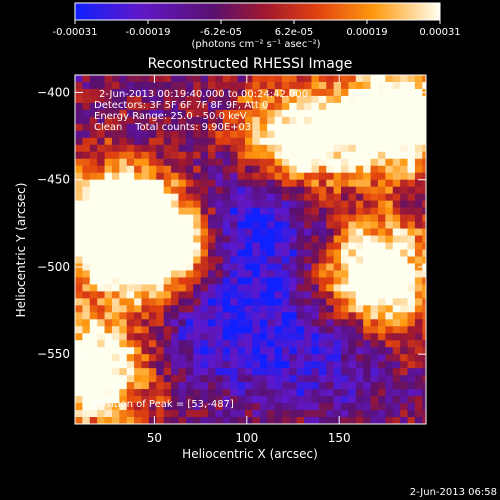 Image resolution: width=500 pixels, height=500 pixels. What do you see at coordinates (453, 492) in the screenshot?
I see `footer-timestamp: 2-Jun-2013 06:58` at bounding box center [453, 492].